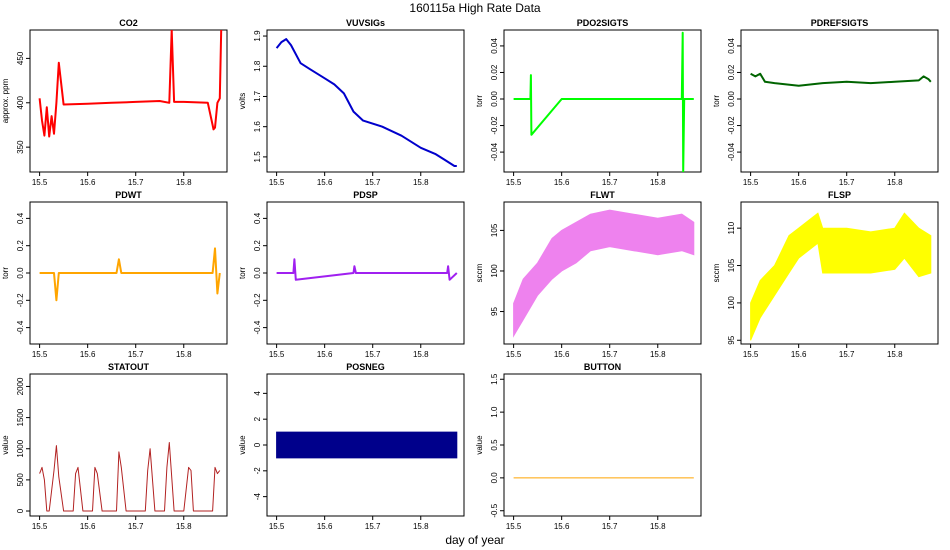  What do you see at coordinates (839, 195) in the screenshot?
I see `panel-title: FLSP` at bounding box center [839, 195].